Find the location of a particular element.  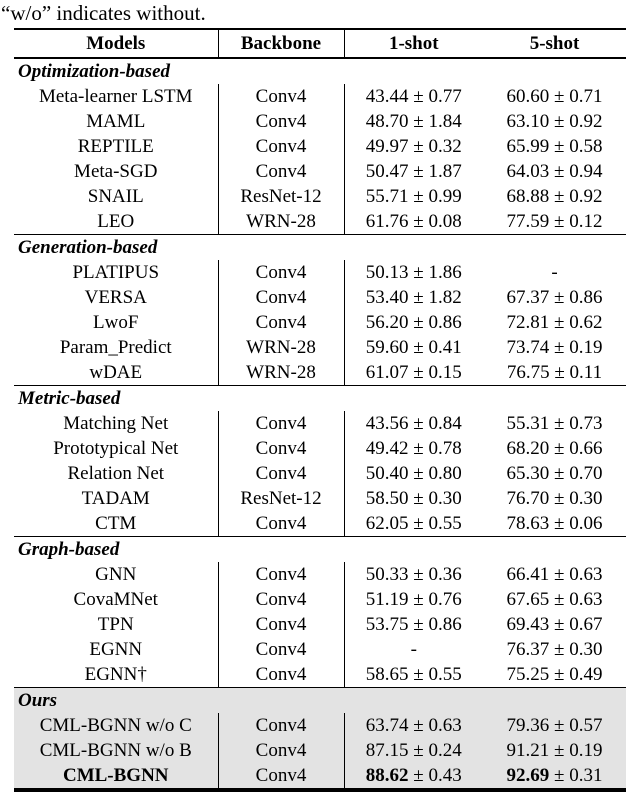

table-row: SNAIL ResNet-12 55.71 ± 0.99 68.88 ± 0.92 is located at coordinates (320, 196).